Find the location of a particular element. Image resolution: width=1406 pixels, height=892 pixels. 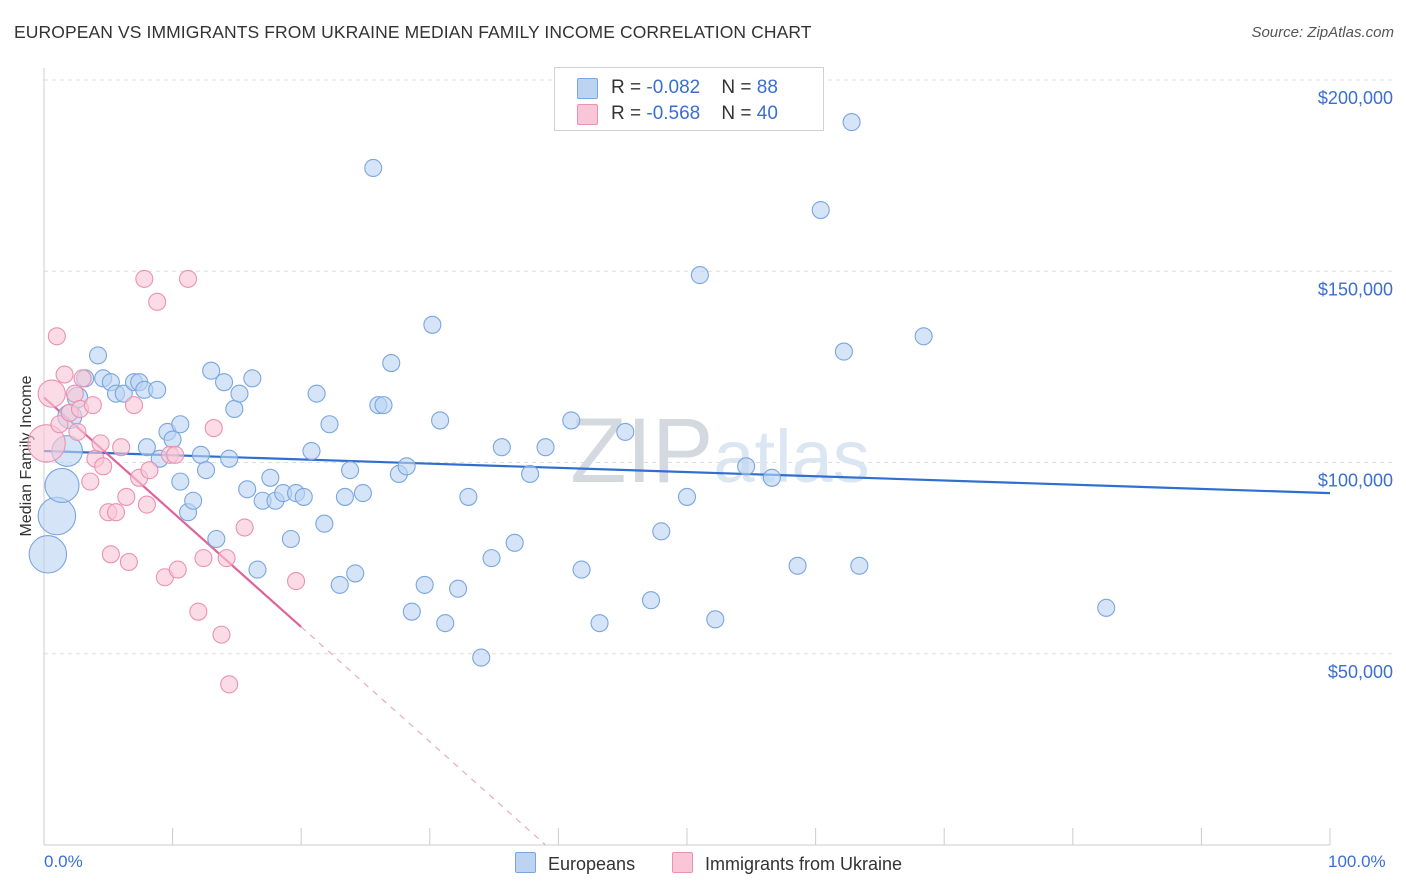

correlation-legend: R = -0.082 N = 88 R = -0.568 N = 40 is located at coordinates (689, 99).